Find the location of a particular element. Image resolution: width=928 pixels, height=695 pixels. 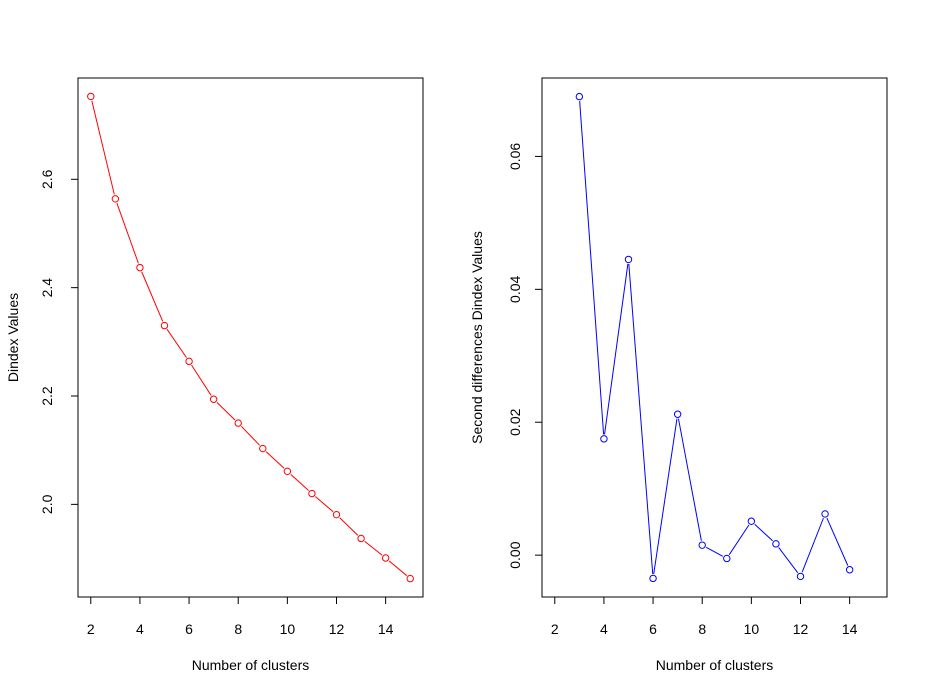

plot2-x-tick-label: 6 is located at coordinates (653, 629).